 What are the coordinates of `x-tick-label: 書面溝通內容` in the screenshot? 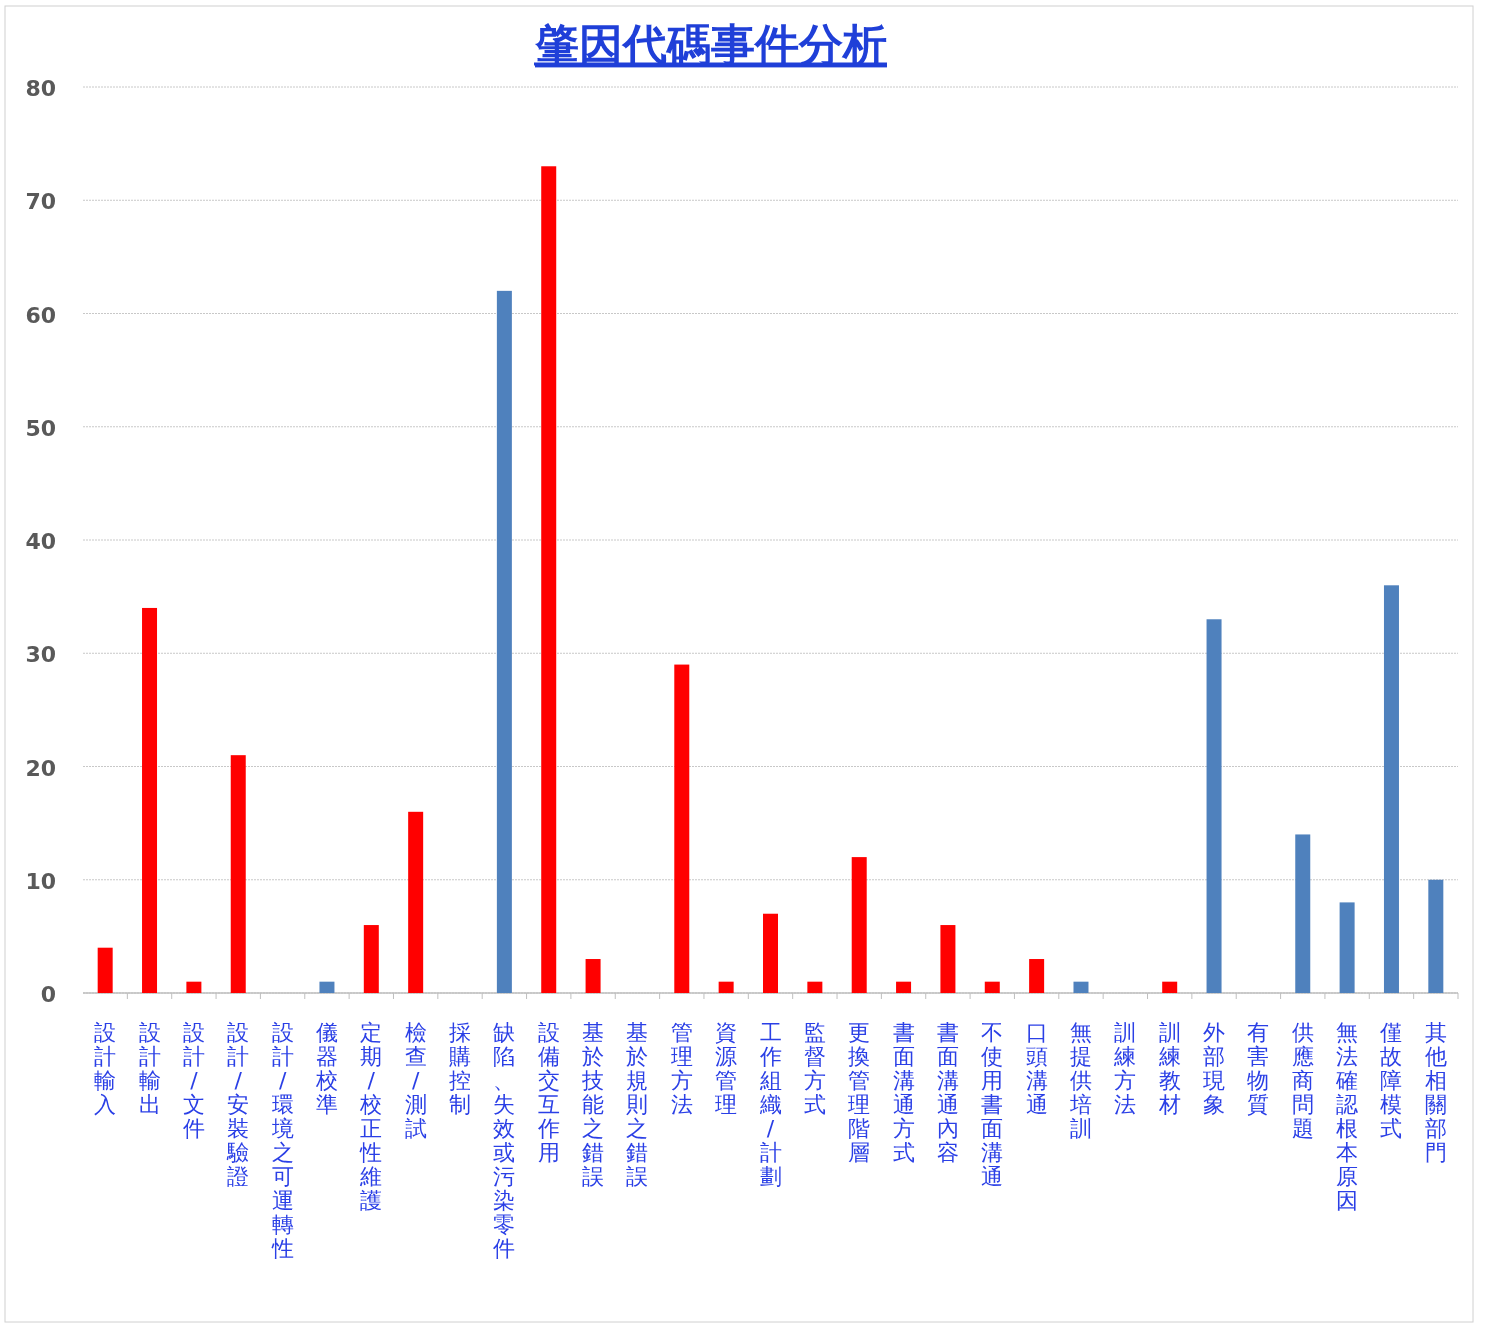 It's located at (947, 1092).